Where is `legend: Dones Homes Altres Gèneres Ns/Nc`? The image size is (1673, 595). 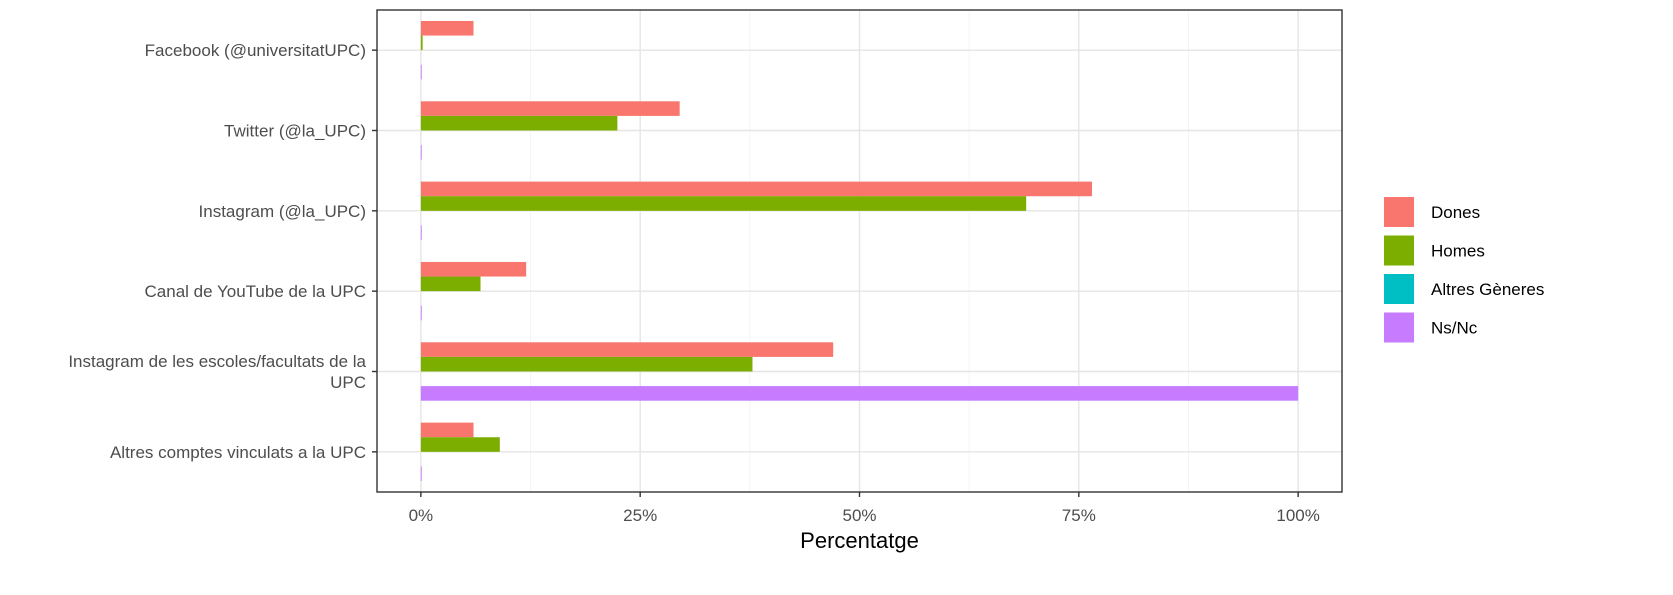
legend: Dones Homes Altres Gèneres Ns/Nc is located at coordinates (1464, 270).